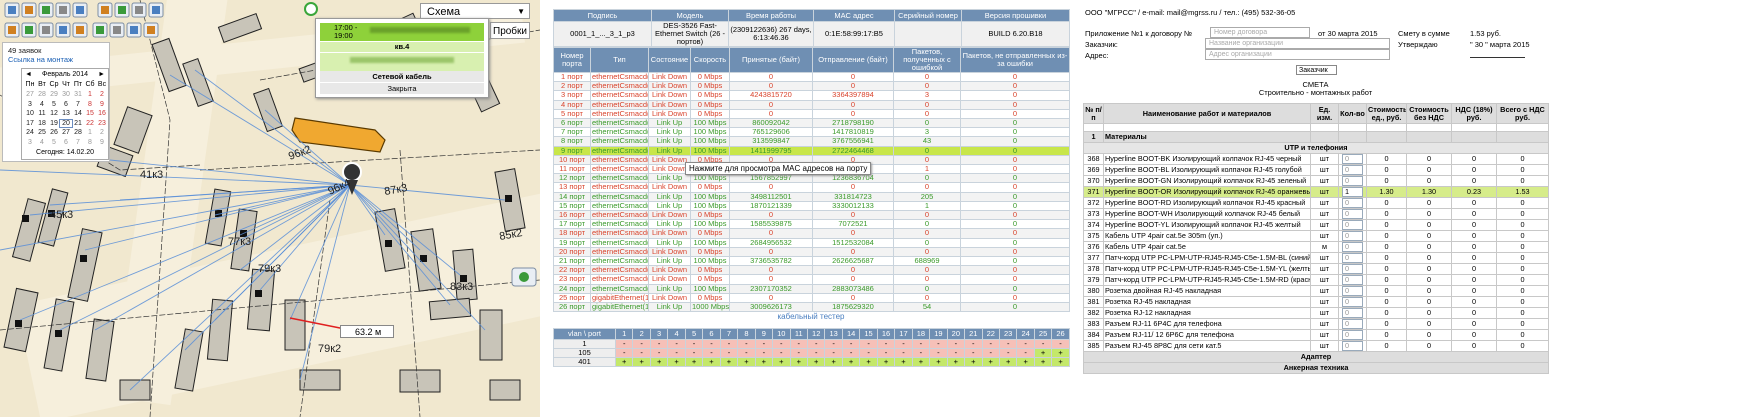  I want to click on address-input: Адрес организации, so click(1297, 54).